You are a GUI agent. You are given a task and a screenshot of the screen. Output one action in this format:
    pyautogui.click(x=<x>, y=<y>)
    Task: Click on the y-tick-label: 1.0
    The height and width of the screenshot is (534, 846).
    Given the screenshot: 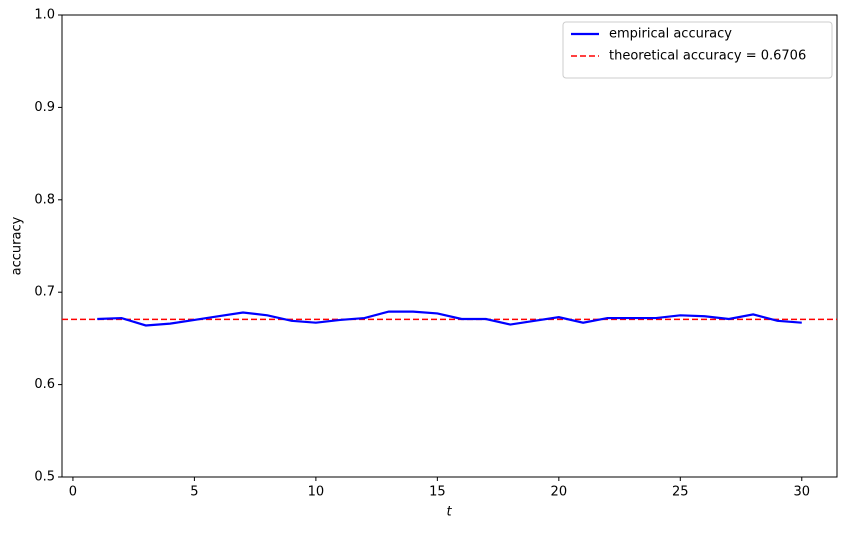 What is the action you would take?
    pyautogui.click(x=44, y=15)
    